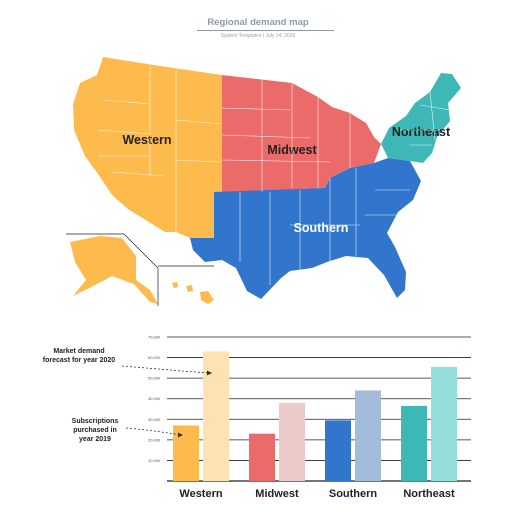 The height and width of the screenshot is (516, 516). What do you see at coordinates (444, 423) in the screenshot?
I see `bar-northeast-series1` at bounding box center [444, 423].